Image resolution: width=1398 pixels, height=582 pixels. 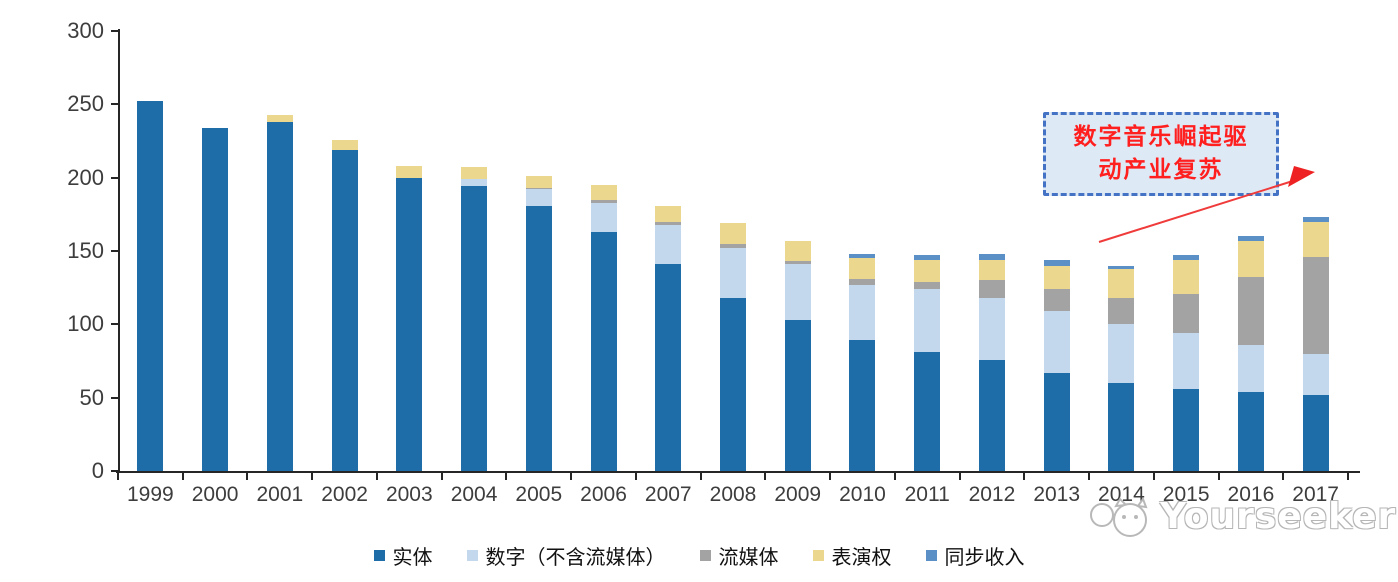 I want to click on y-axis-label-200: 200, so click(x=85, y=177).